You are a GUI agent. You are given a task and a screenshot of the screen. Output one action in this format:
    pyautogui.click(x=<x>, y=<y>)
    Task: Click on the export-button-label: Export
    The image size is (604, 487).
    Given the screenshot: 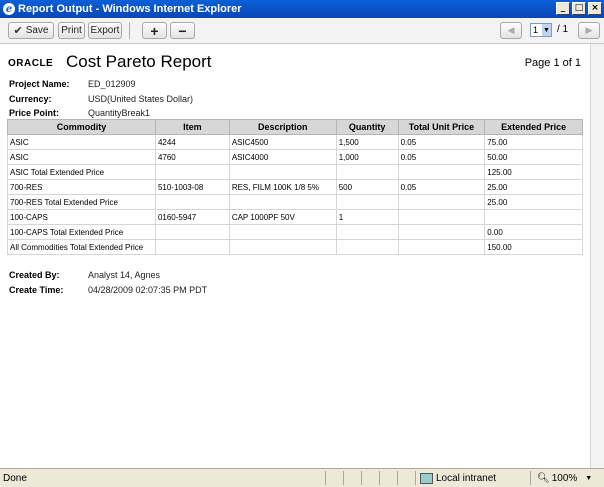 What is the action you would take?
    pyautogui.click(x=105, y=30)
    